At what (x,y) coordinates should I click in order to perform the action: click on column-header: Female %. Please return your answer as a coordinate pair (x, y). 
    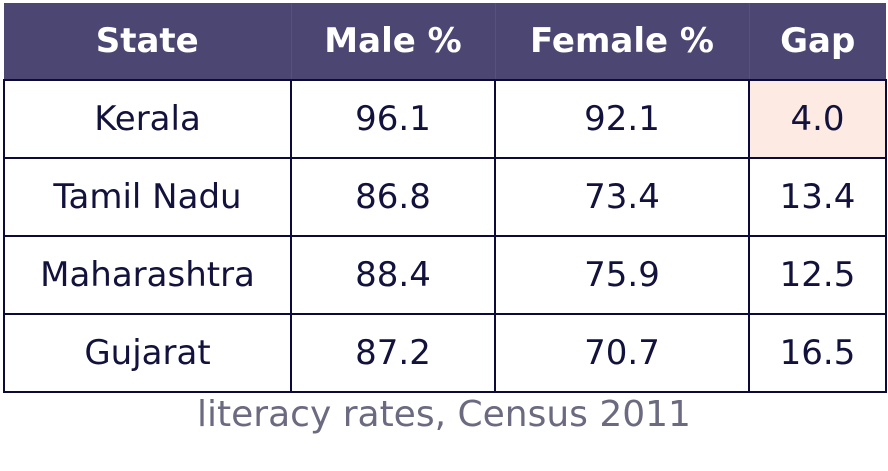
    Looking at the image, I should click on (621, 41).